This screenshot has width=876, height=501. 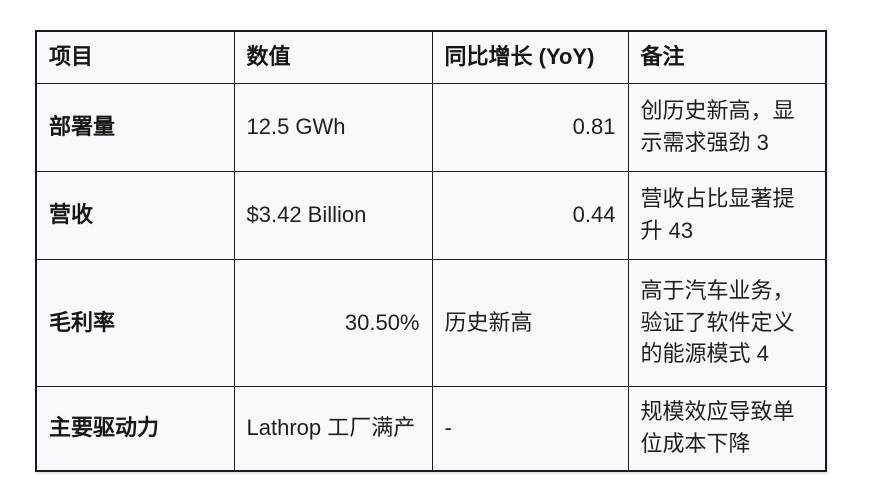 What do you see at coordinates (333, 57) in the screenshot?
I see `header-cell-value: 数值` at bounding box center [333, 57].